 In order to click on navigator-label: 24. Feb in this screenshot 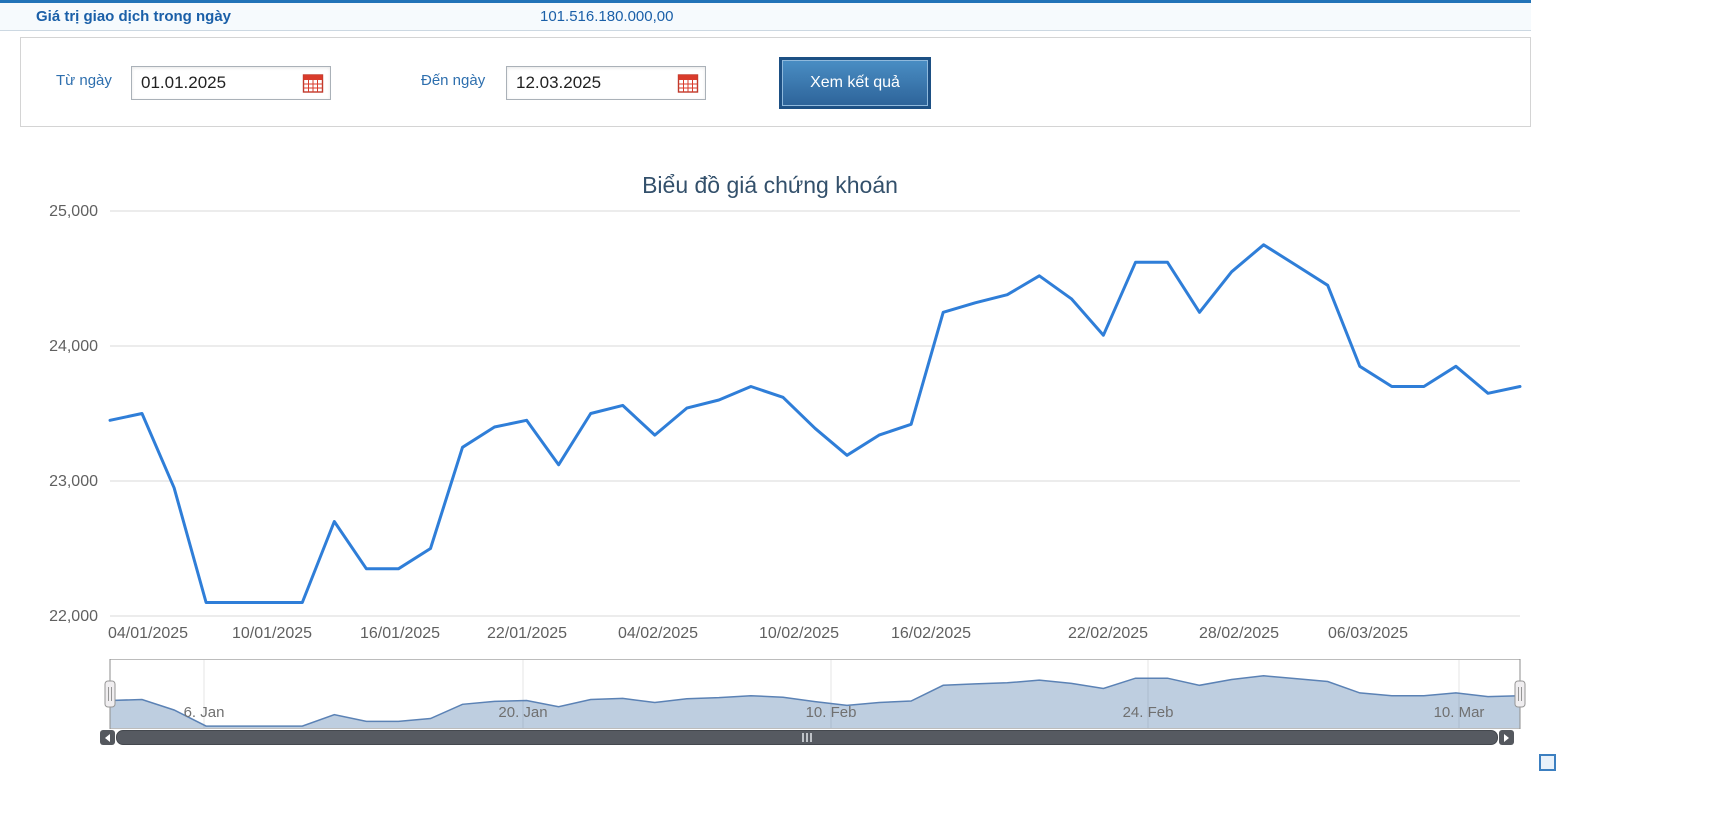, I will do `click(1148, 712)`.